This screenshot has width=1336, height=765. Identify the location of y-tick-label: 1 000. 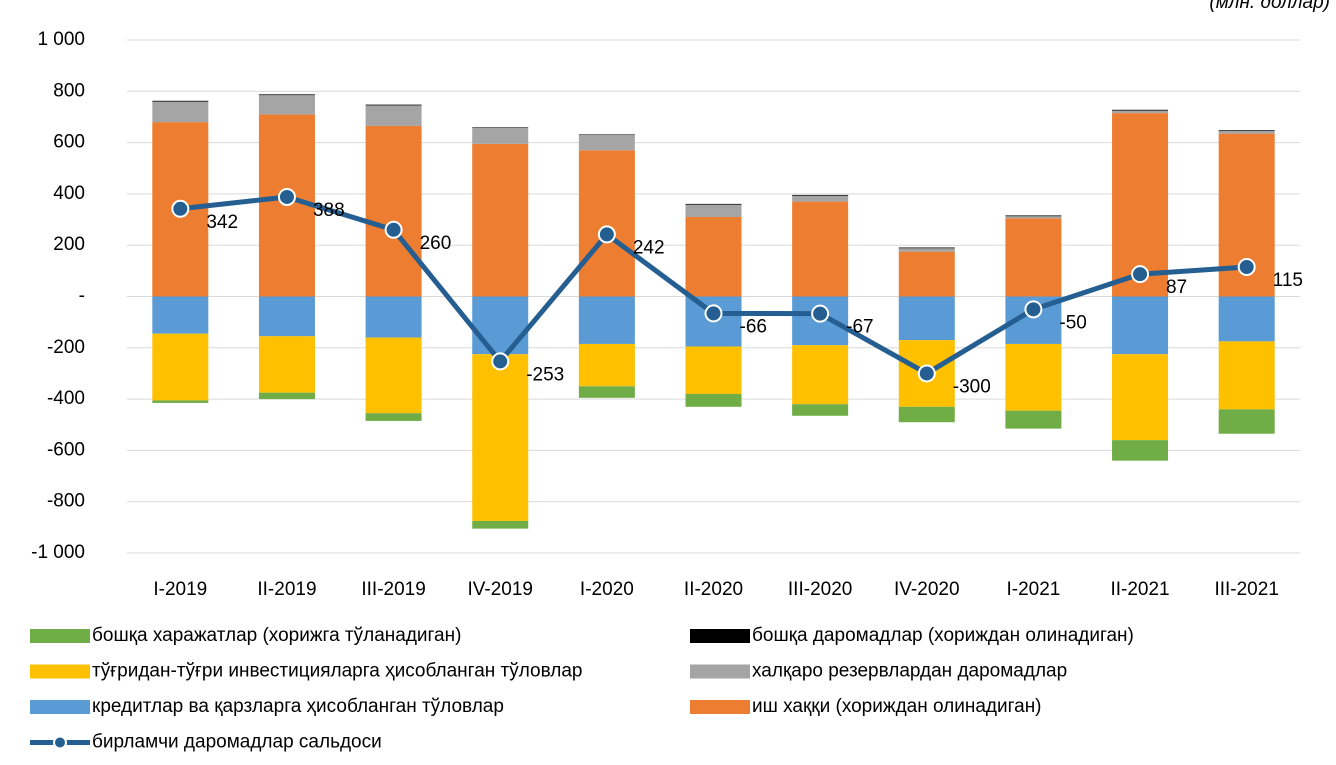
(61, 39).